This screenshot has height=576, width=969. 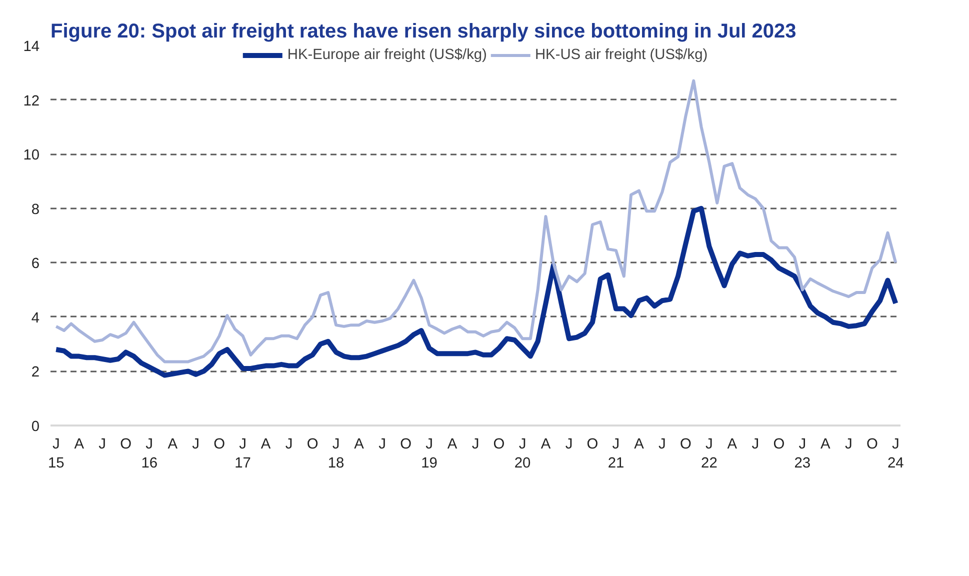 What do you see at coordinates (31, 156) in the screenshot?
I see `y-tick-label: 10` at bounding box center [31, 156].